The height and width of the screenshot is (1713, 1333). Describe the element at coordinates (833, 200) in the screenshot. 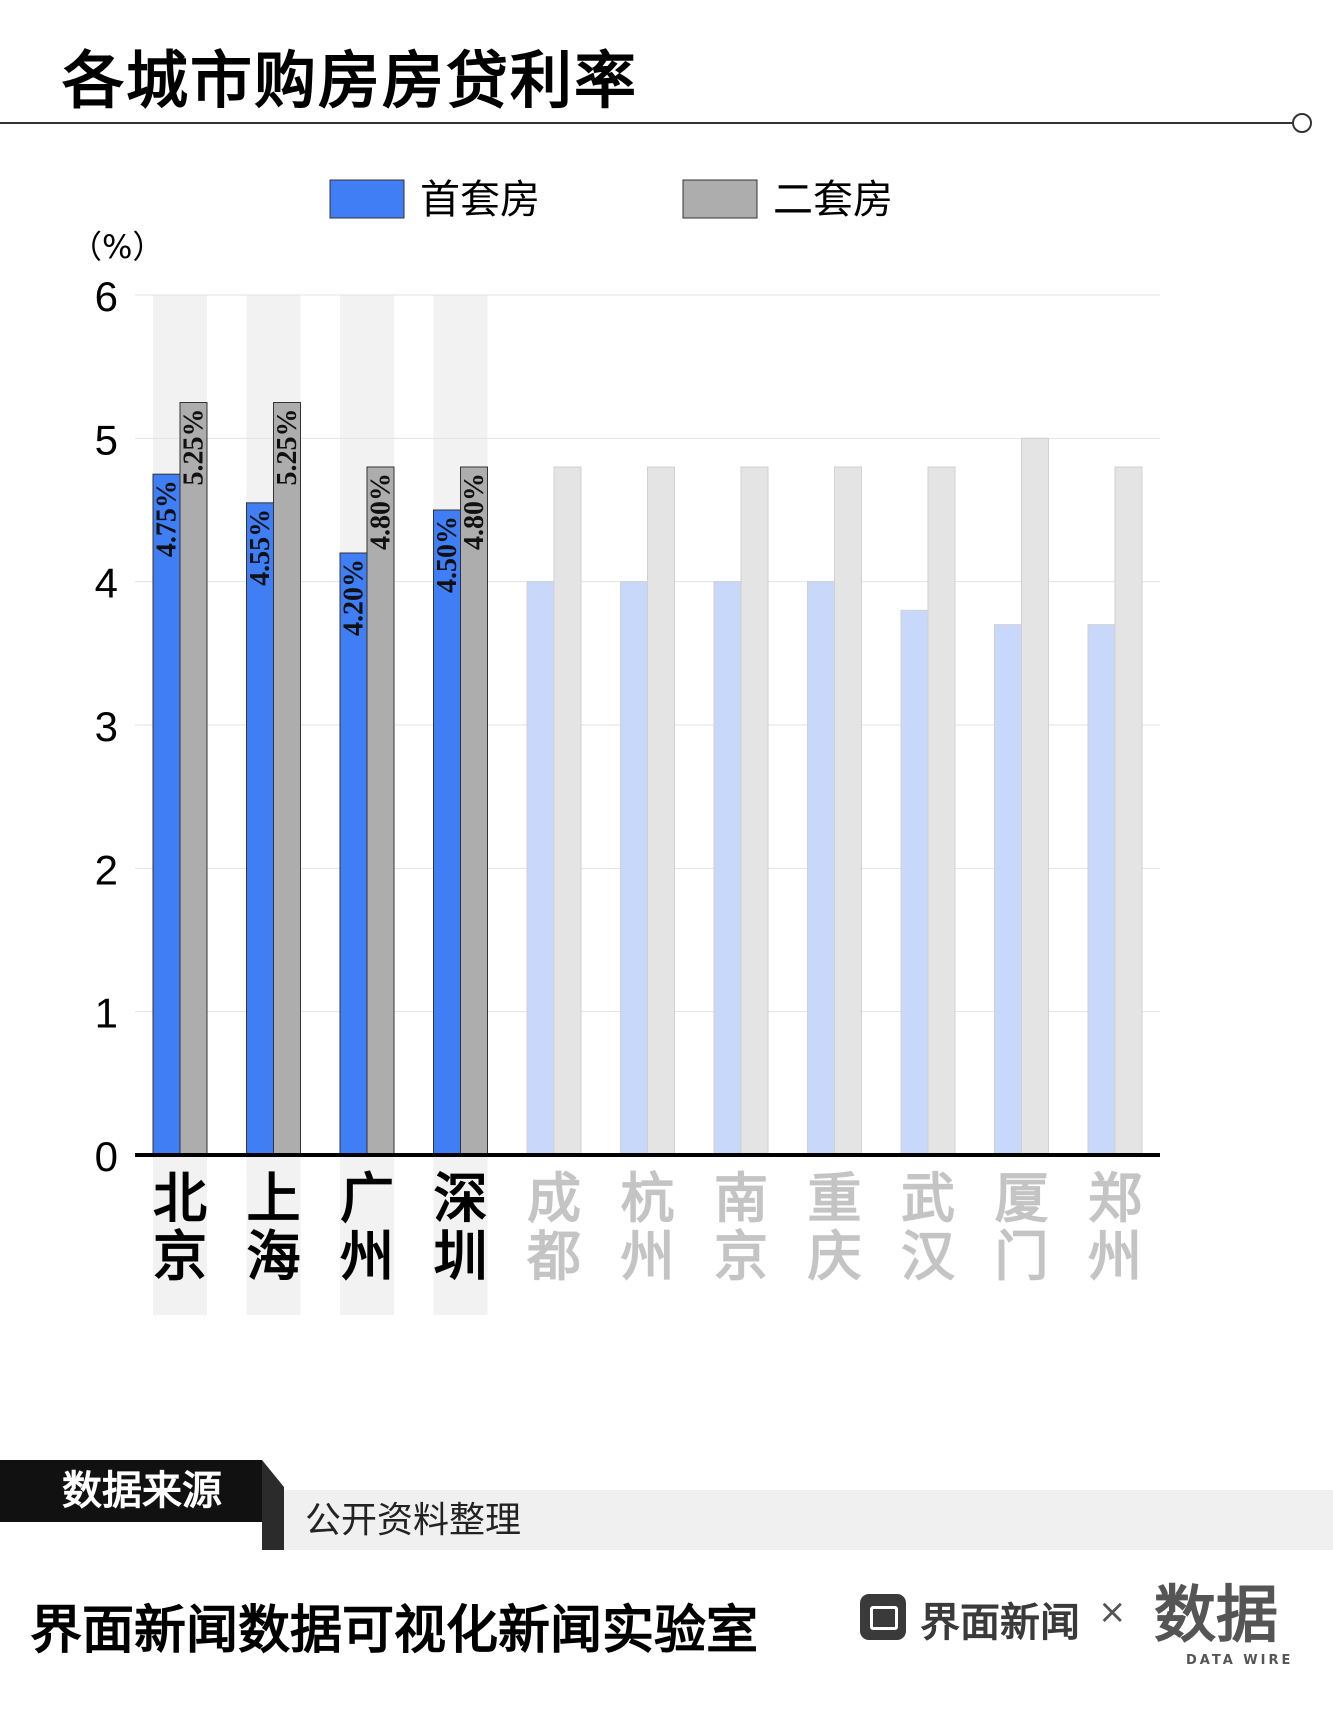

I see `legend-label: 二套房` at that location.